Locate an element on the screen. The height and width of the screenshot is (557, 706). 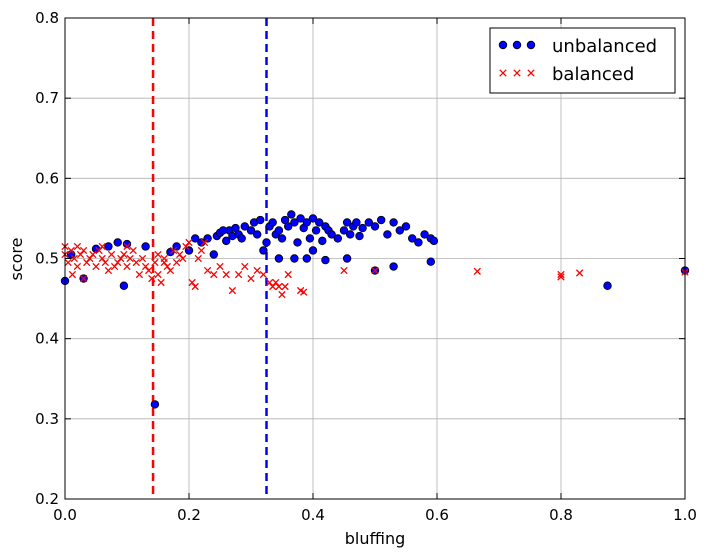
series-balanced is located at coordinates (375, 268).